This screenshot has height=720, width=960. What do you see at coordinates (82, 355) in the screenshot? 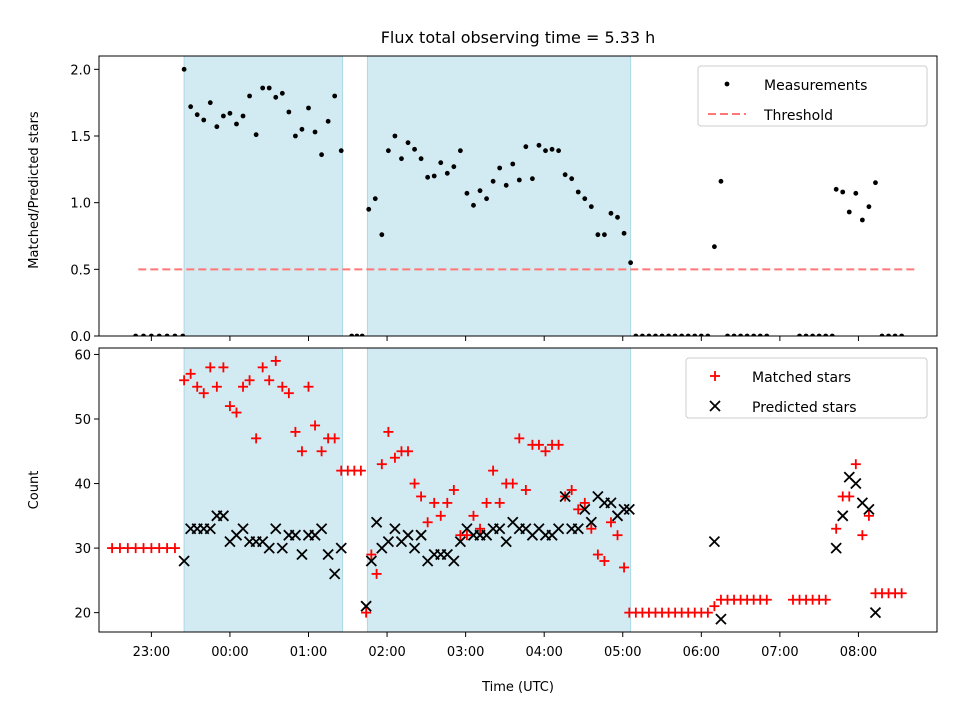
I see `y-tick-label: 60` at bounding box center [82, 355].